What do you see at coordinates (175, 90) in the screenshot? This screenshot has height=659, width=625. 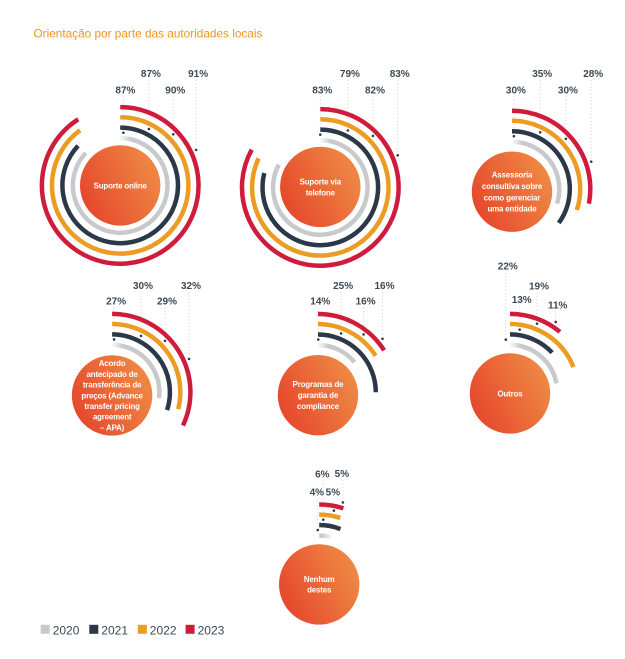 I see `svg-text: 90%` at bounding box center [175, 90].